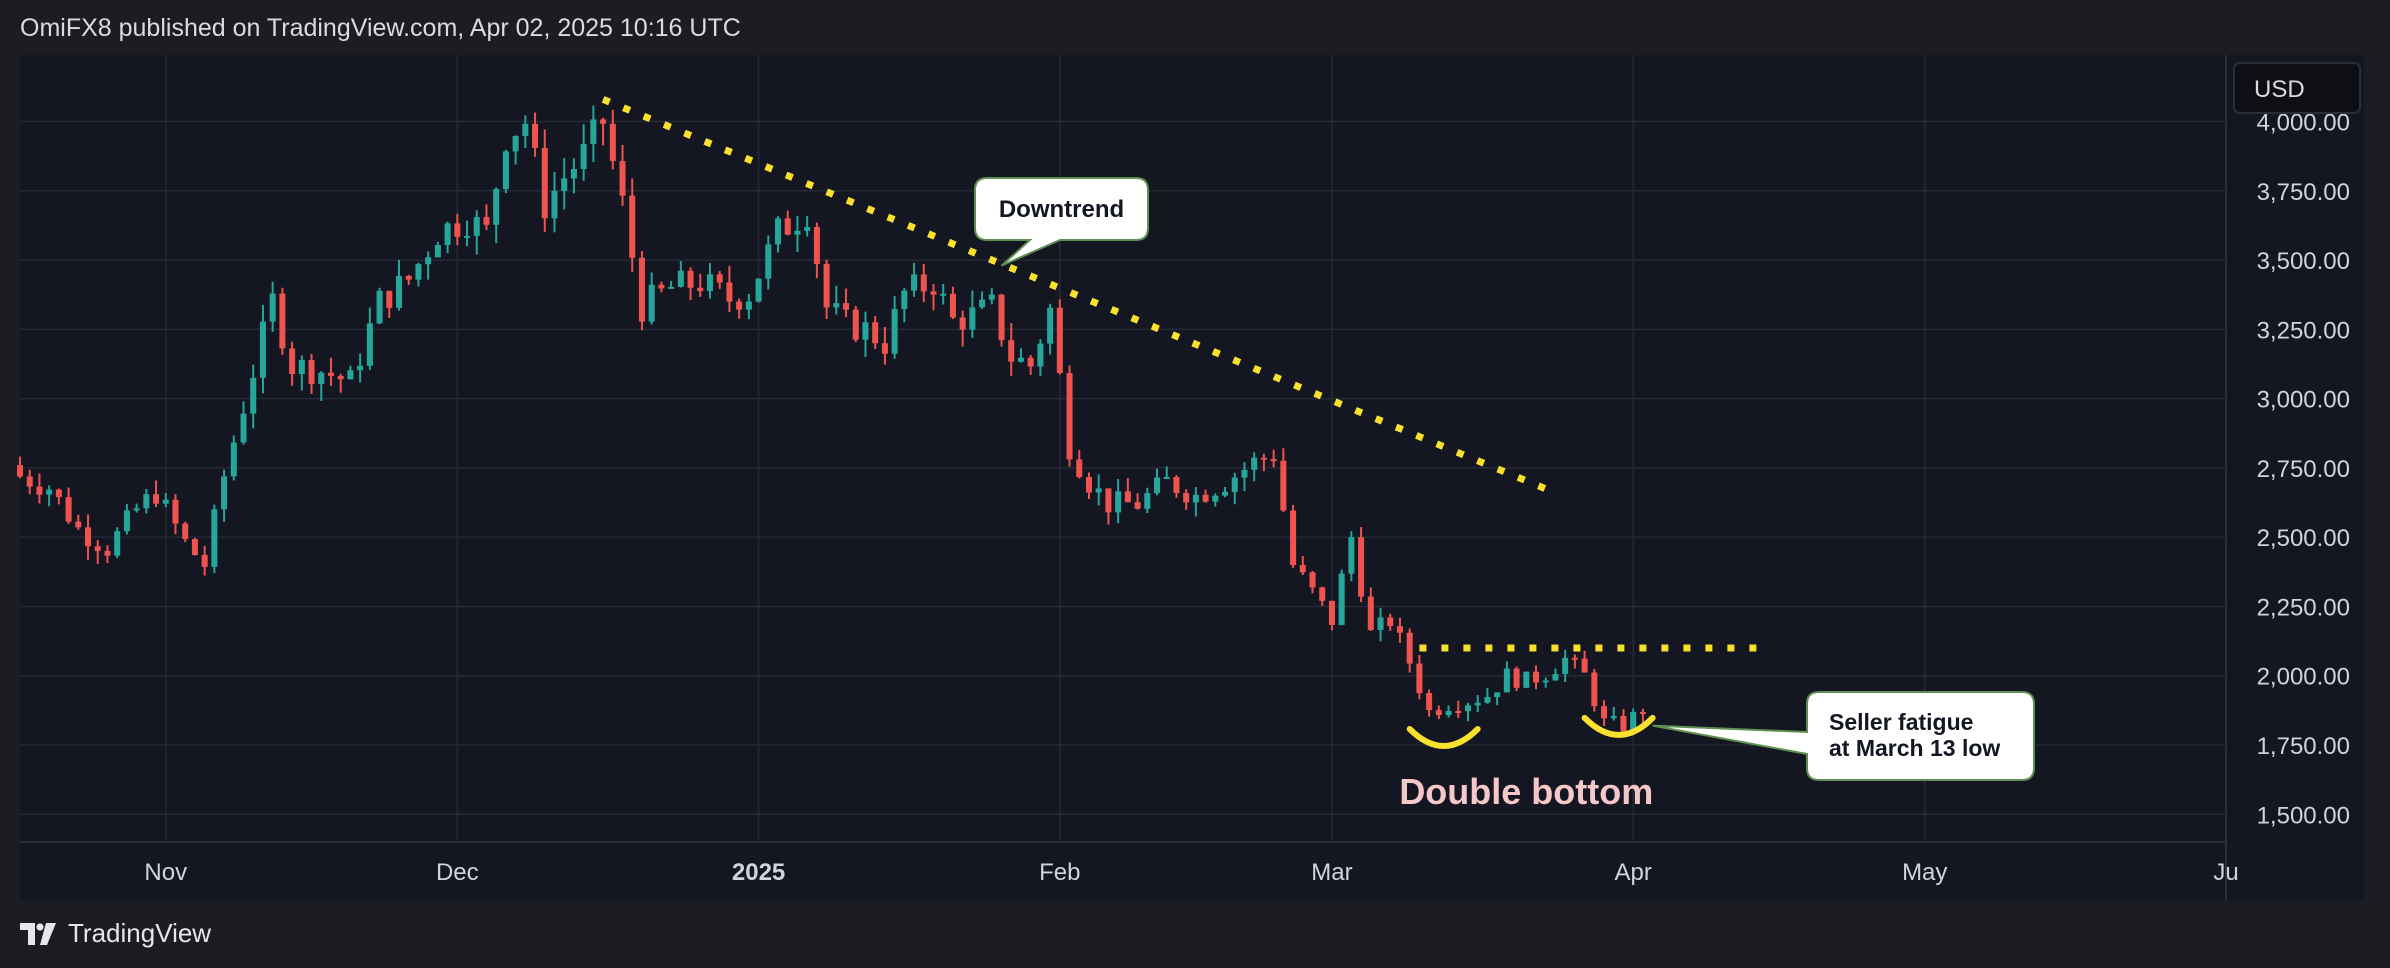 The height and width of the screenshot is (968, 2390). I want to click on currency-button: USD, so click(2297, 88).